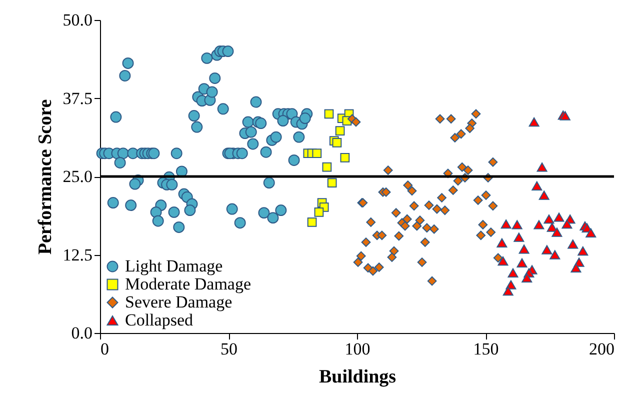 This screenshot has width=630, height=403. Describe the element at coordinates (77, 20) in the screenshot. I see `y-tick-label: 50.0` at that location.